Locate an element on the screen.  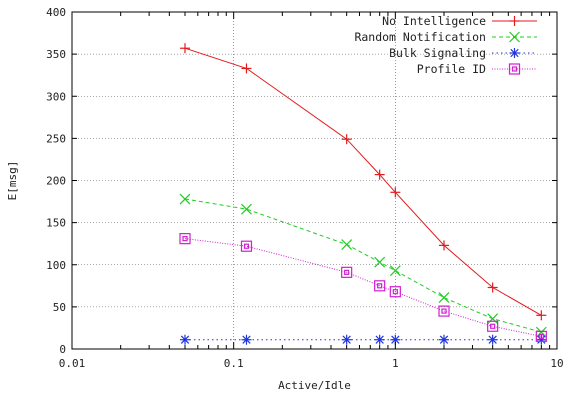
y-tick-label: 300 is located at coordinates (56, 96).